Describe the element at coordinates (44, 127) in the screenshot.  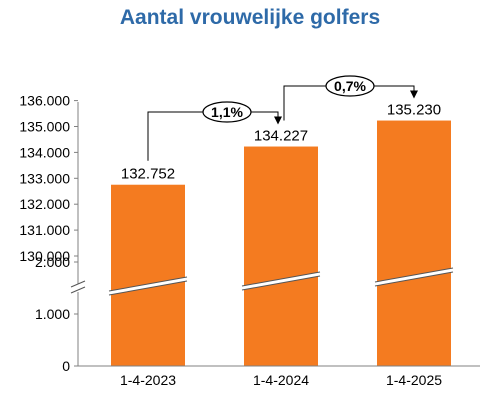
I see `y-tick-label: 135.000` at that location.